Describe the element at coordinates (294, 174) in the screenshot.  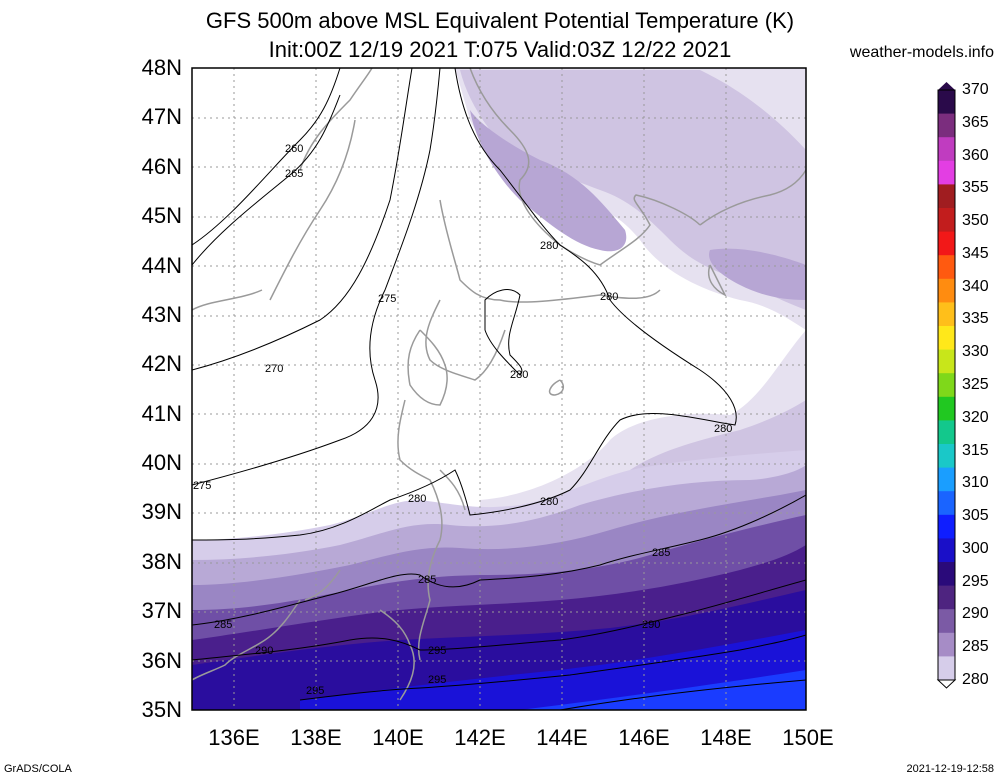
I see `contour-label: 265` at that location.